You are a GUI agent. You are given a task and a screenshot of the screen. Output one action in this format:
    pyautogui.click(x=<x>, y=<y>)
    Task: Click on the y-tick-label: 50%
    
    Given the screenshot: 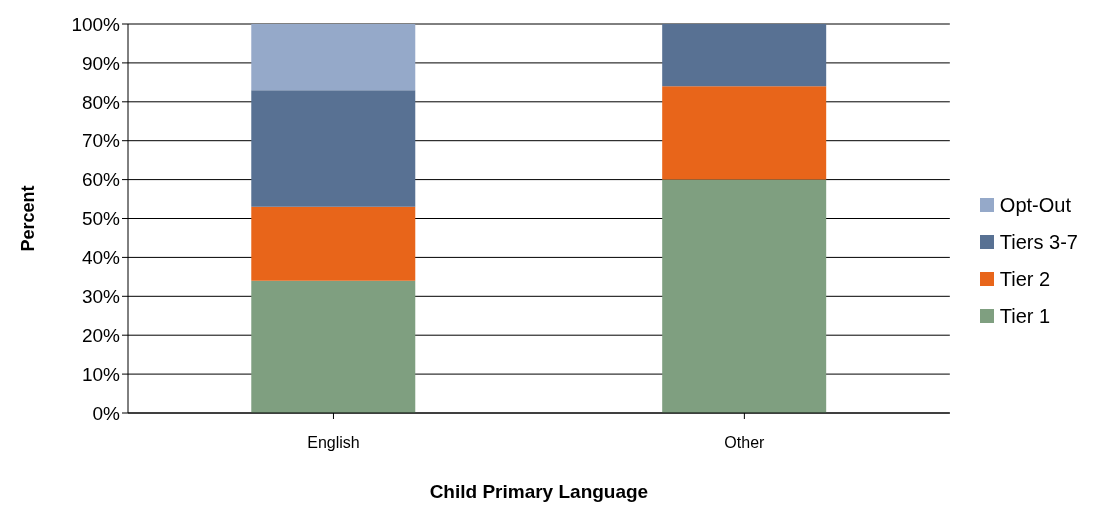 What is the action you would take?
    pyautogui.click(x=101, y=219)
    